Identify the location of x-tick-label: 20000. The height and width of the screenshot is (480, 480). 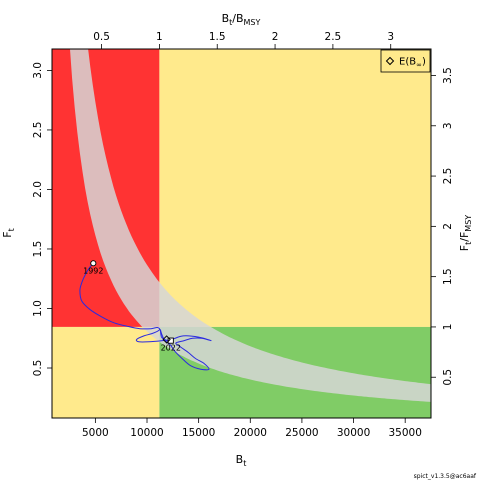
(250, 433).